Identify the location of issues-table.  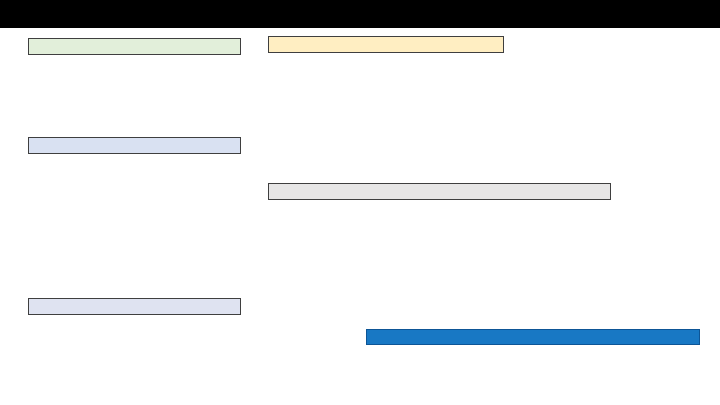
(439, 191).